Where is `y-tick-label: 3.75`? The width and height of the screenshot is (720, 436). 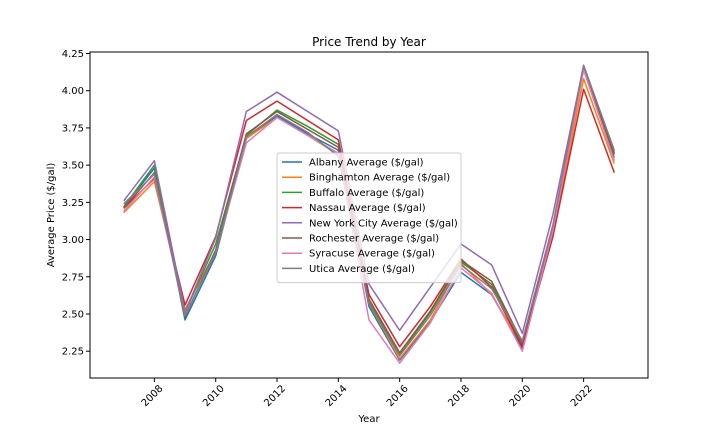 y-tick-label: 3.75 is located at coordinates (73, 128).